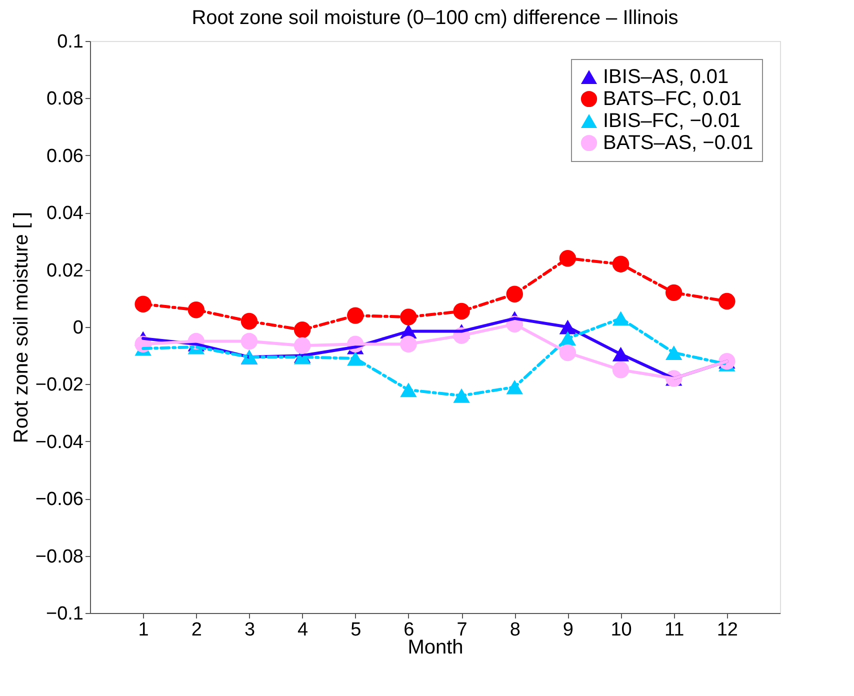  I want to click on y-tick-label: 0.1, so click(70, 42).